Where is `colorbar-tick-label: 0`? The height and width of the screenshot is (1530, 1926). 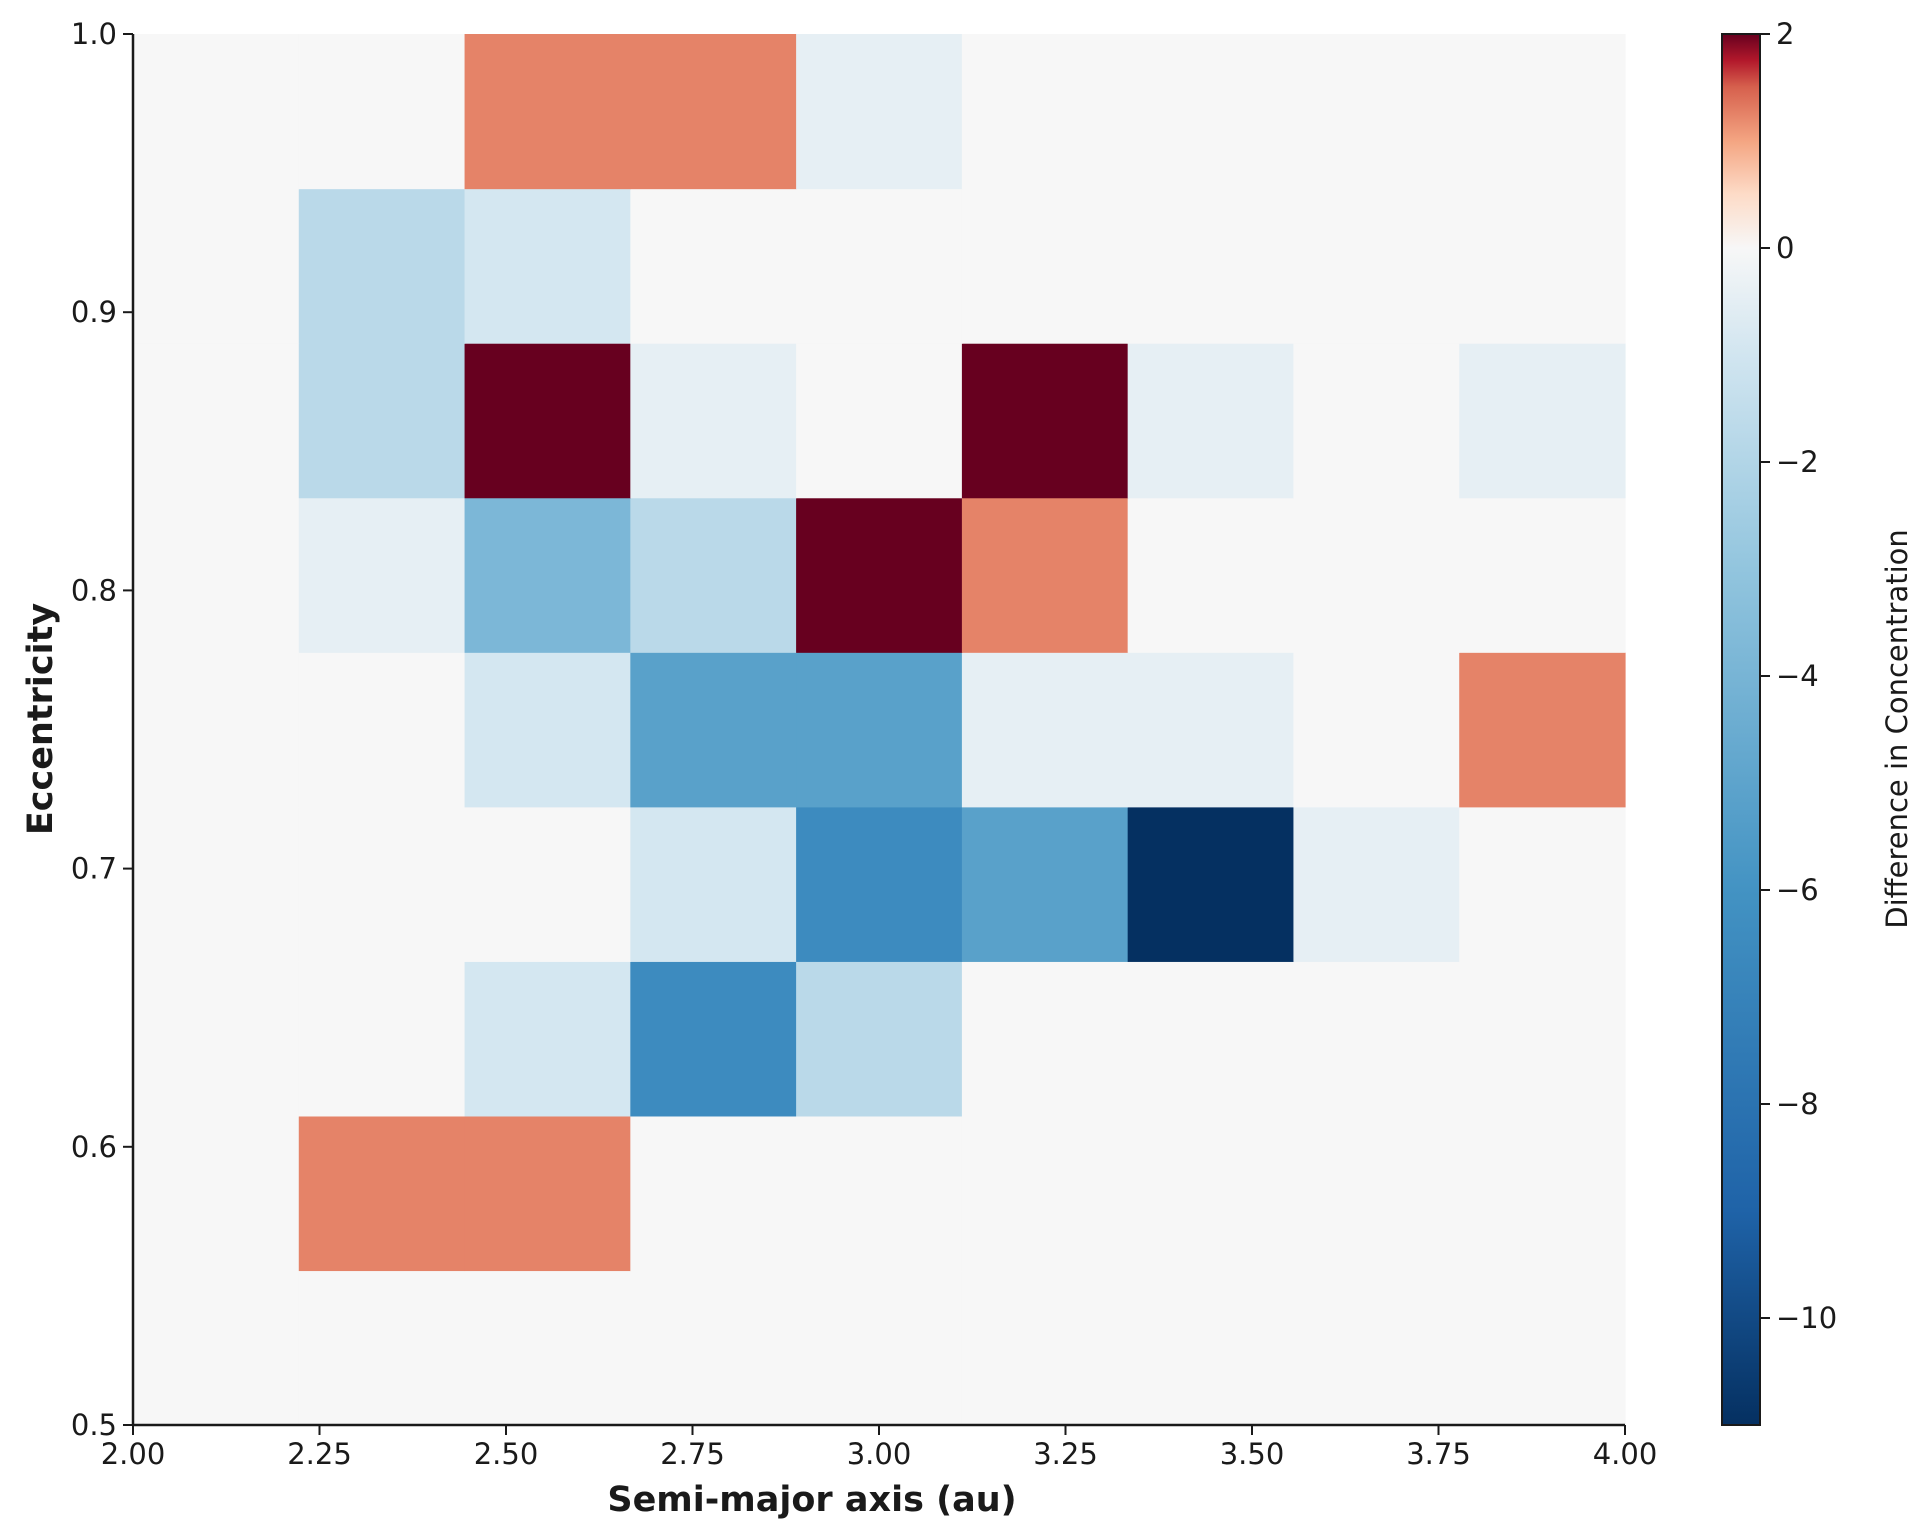
colorbar-tick-label: 0 is located at coordinates (1785, 248).